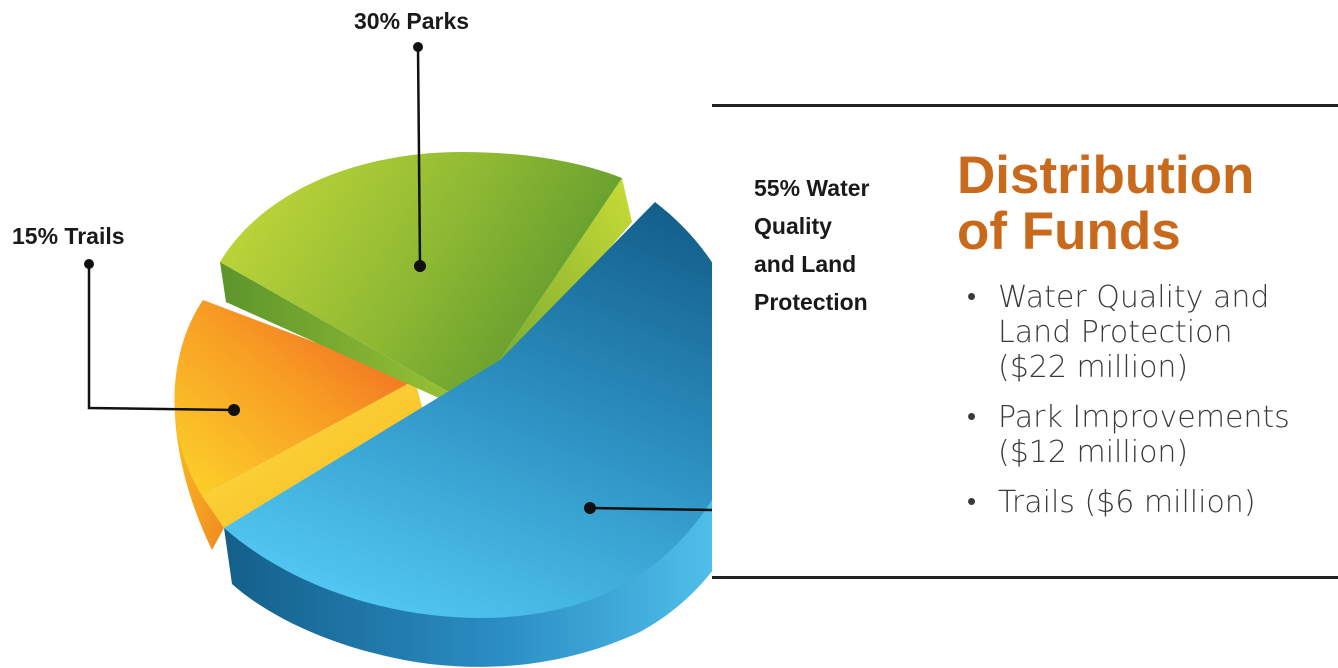  I want to click on funds-list-item-parks: • Park Improvements ($12 million), so click(1150, 435).